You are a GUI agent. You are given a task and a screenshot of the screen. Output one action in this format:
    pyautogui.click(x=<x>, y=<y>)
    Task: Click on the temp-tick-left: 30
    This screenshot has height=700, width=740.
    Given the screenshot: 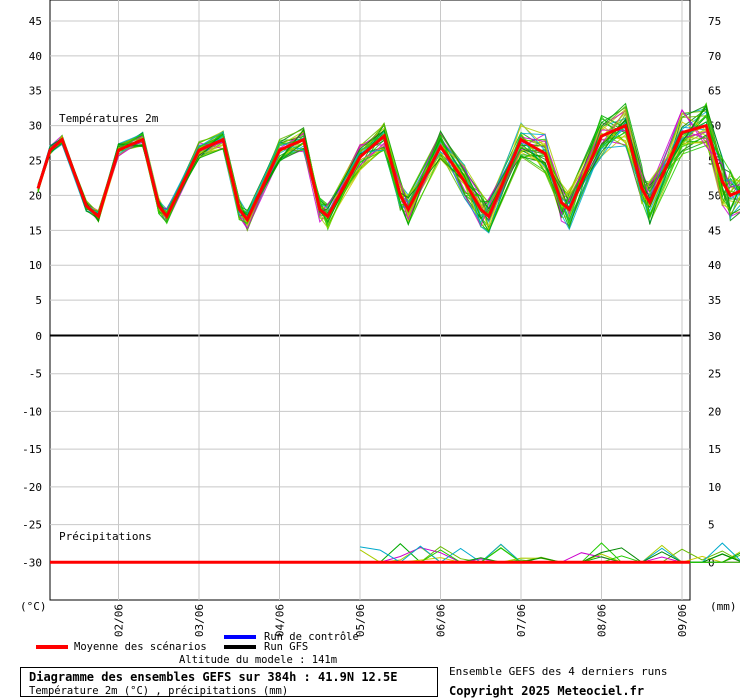 What is the action you would take?
    pyautogui.click(x=35, y=126)
    